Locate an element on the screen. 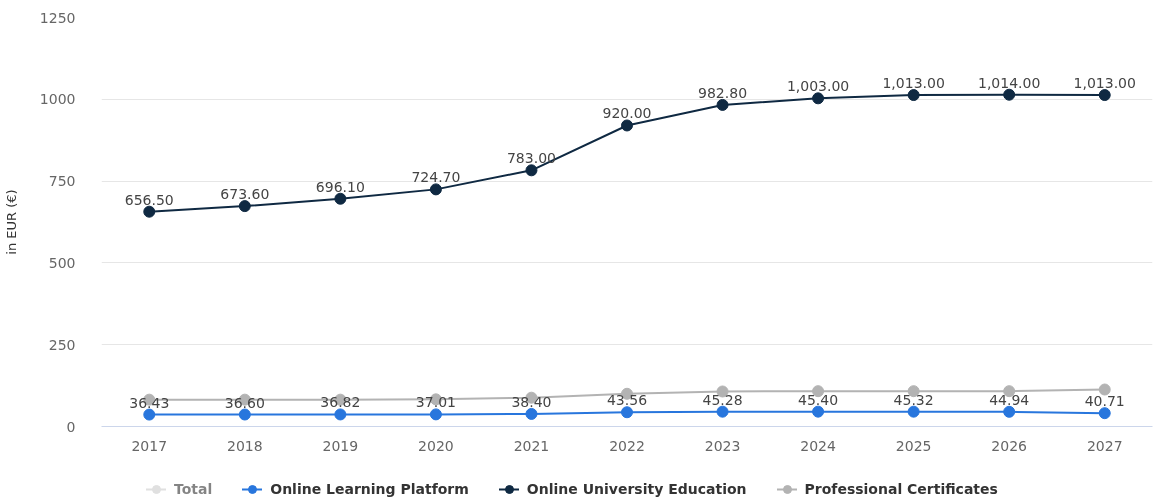 This screenshot has height=499, width=1153. data-label: 36.60 is located at coordinates (244, 402).